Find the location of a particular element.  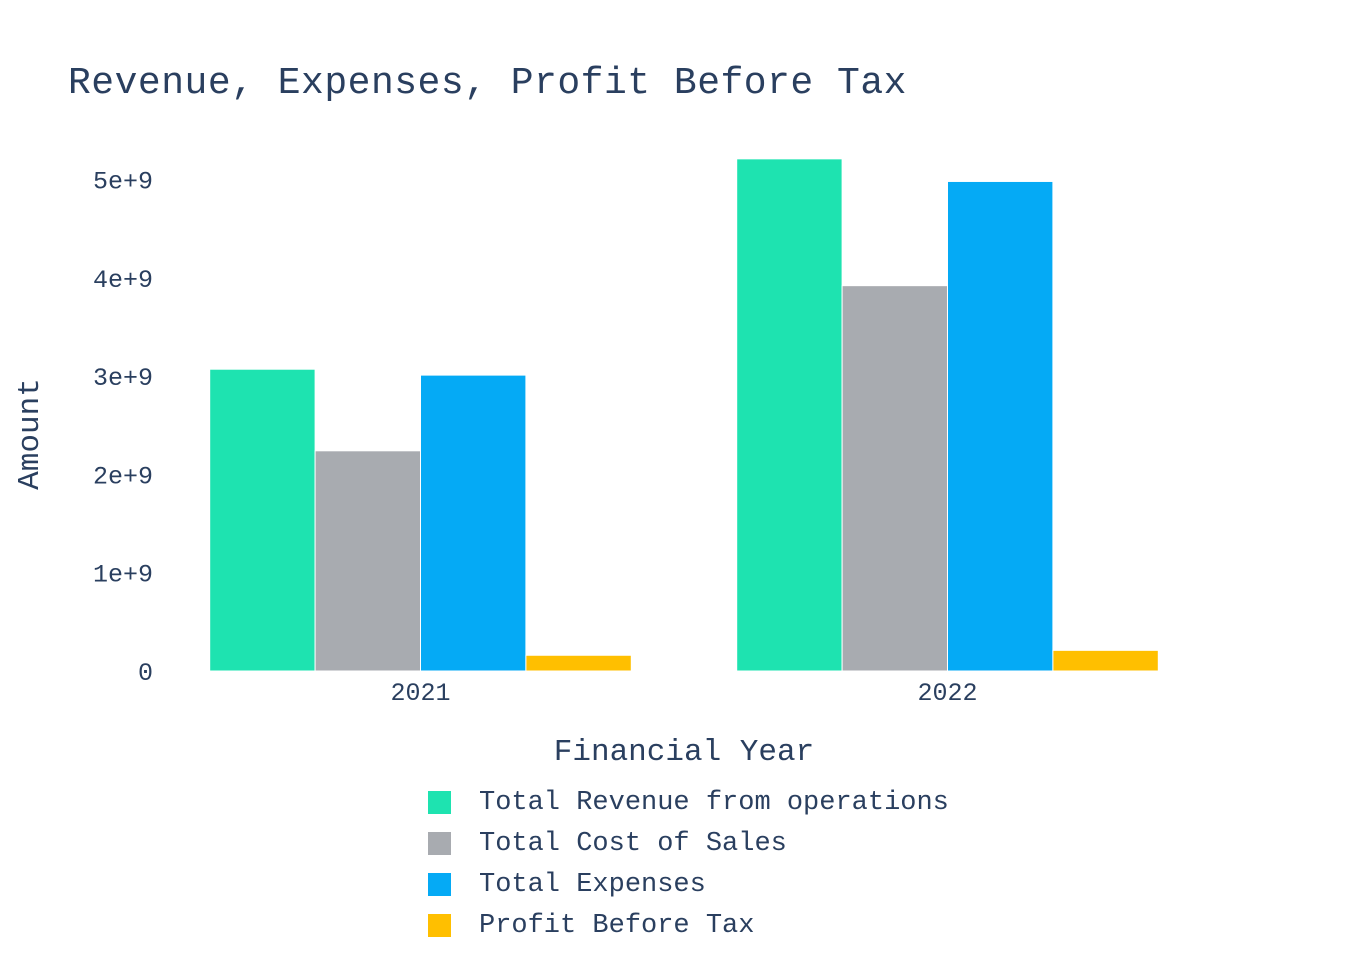

y-axis-title: Amount is located at coordinates (30, 434).